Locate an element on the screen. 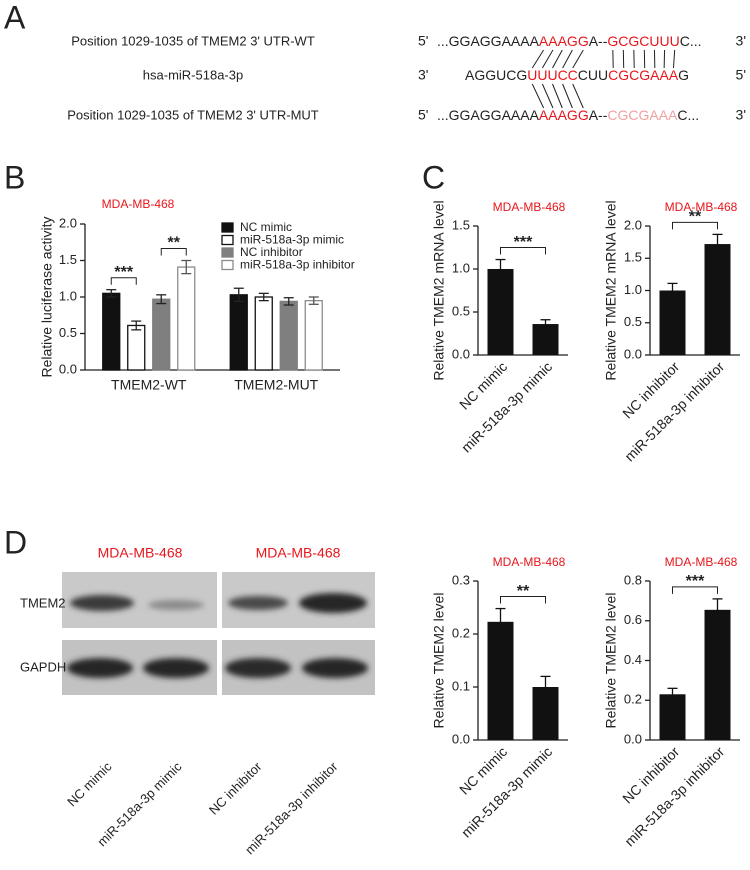 The height and width of the screenshot is (870, 750). y-tick-label: 0.3 is located at coordinates (461, 579).